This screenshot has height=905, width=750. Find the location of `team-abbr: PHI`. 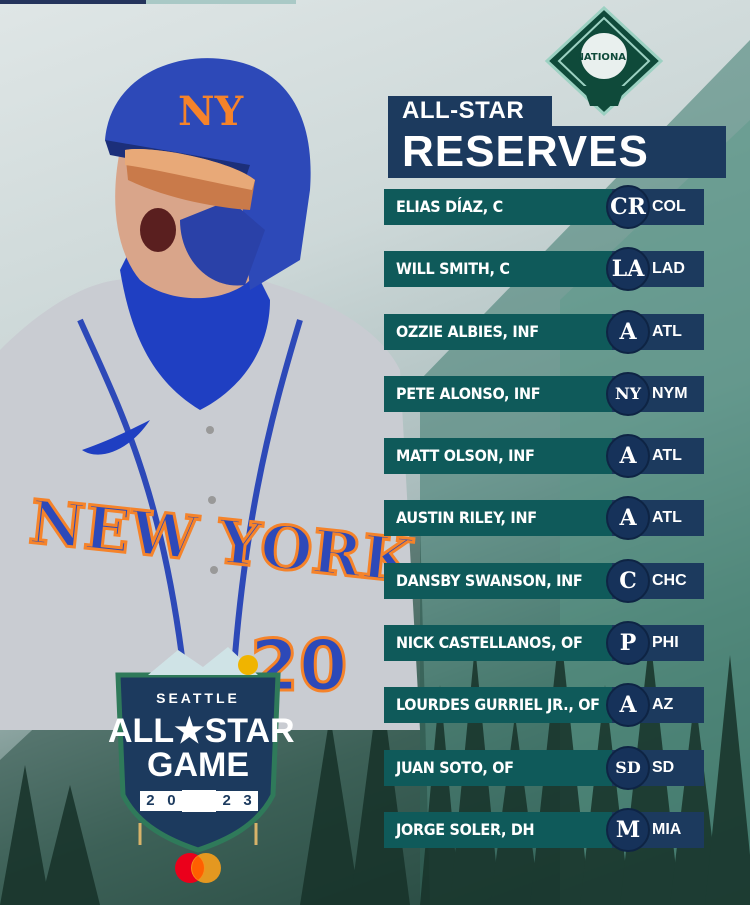

team-abbr: PHI is located at coordinates (665, 643).